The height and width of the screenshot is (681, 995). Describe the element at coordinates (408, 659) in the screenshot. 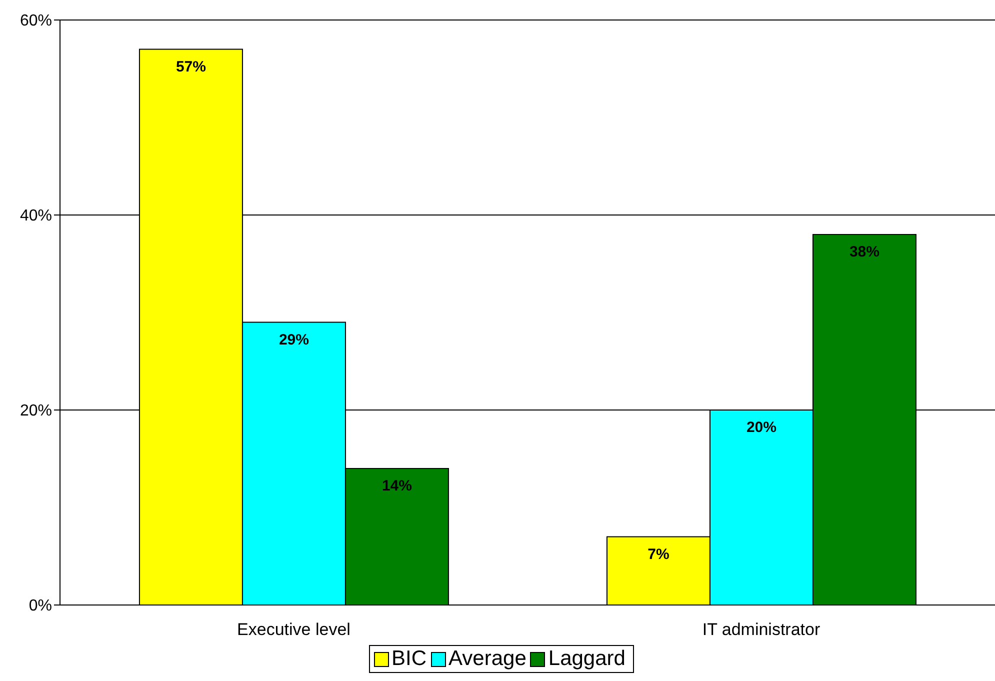

I see `legend-label: BIC` at that location.